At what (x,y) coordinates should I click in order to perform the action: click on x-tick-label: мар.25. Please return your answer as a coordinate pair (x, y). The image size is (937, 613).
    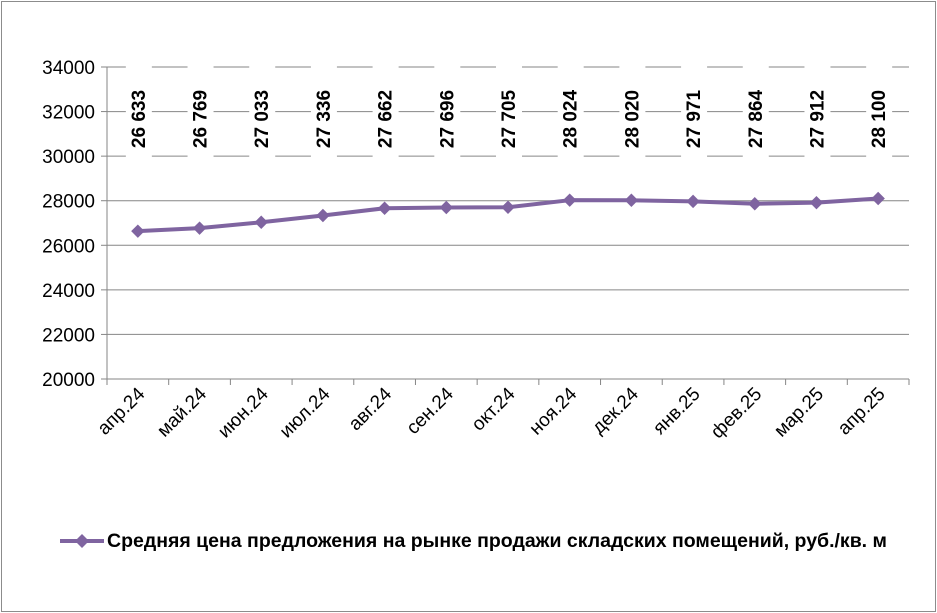
    Looking at the image, I should click on (799, 413).